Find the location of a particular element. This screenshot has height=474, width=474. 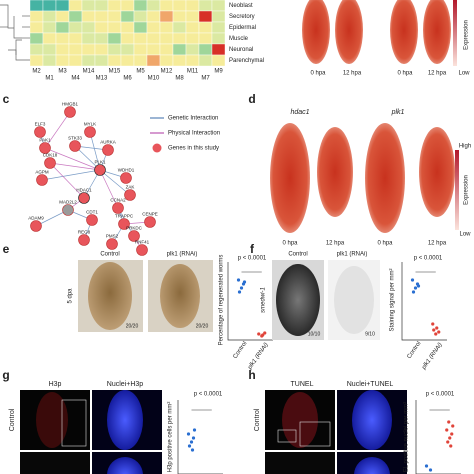

dendrogram is located at coordinates (17, 27).